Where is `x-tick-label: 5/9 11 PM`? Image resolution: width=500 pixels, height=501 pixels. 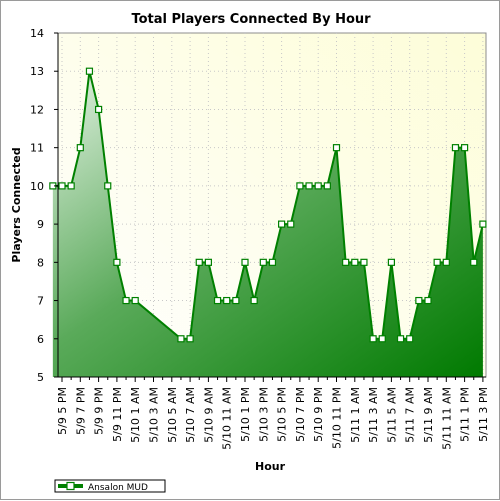 x-tick-label: 5/9 11 PM is located at coordinates (117, 414).